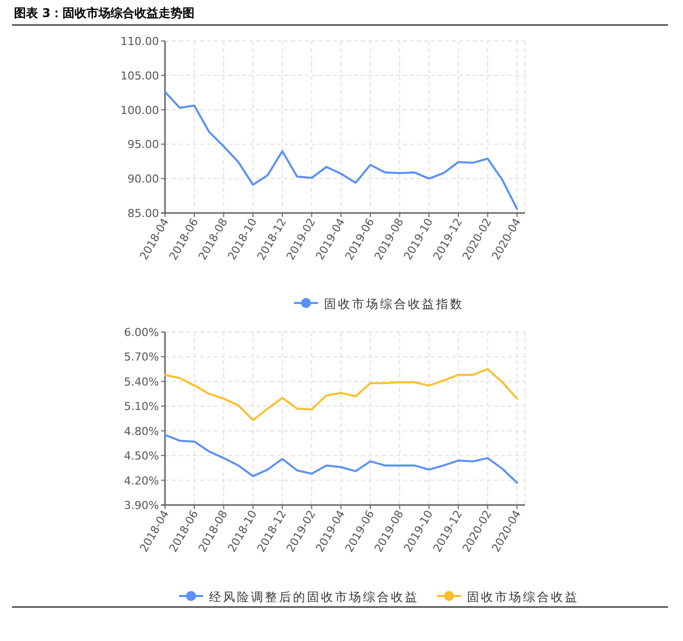 Image resolution: width=683 pixels, height=641 pixels. Describe the element at coordinates (139, 110) in the screenshot. I see `y-tick-label: 100.00` at that location.